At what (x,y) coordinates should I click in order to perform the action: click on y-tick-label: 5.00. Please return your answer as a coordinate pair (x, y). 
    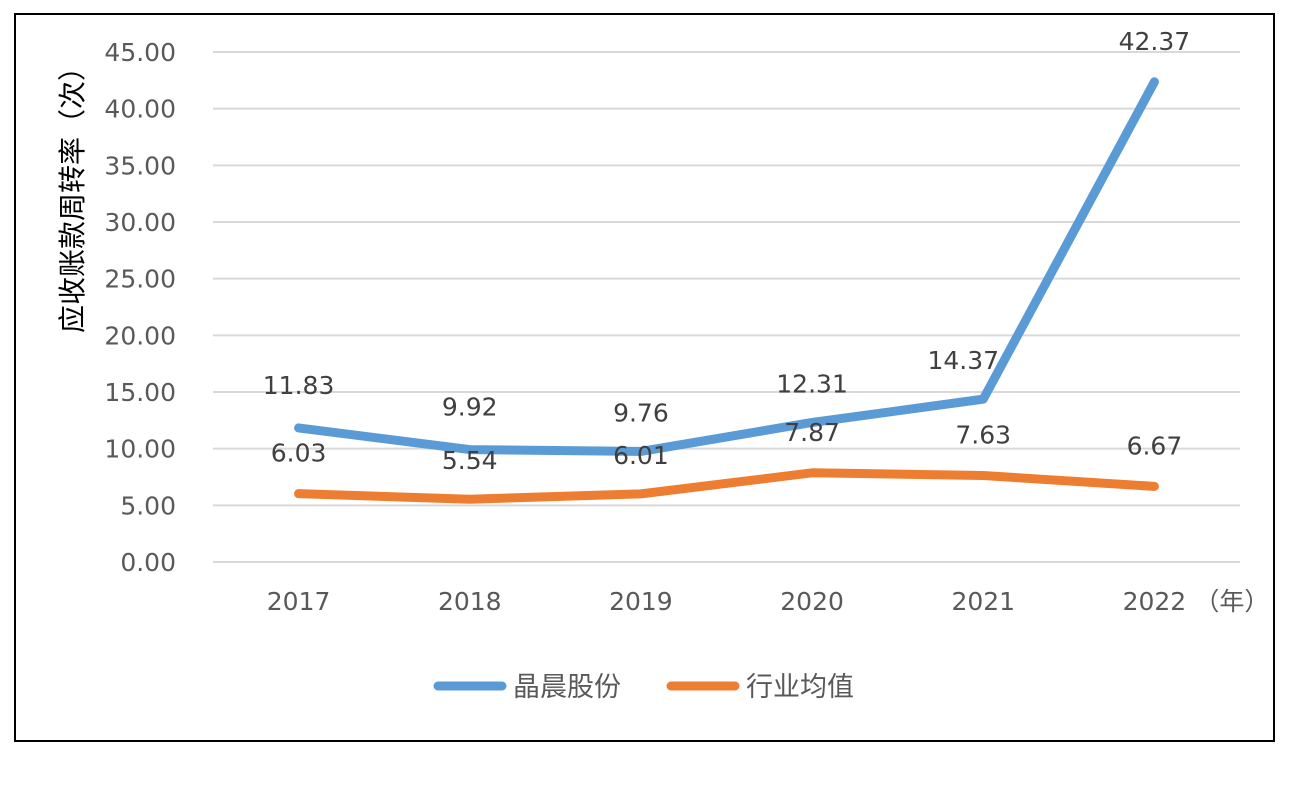
    Looking at the image, I should click on (148, 505).